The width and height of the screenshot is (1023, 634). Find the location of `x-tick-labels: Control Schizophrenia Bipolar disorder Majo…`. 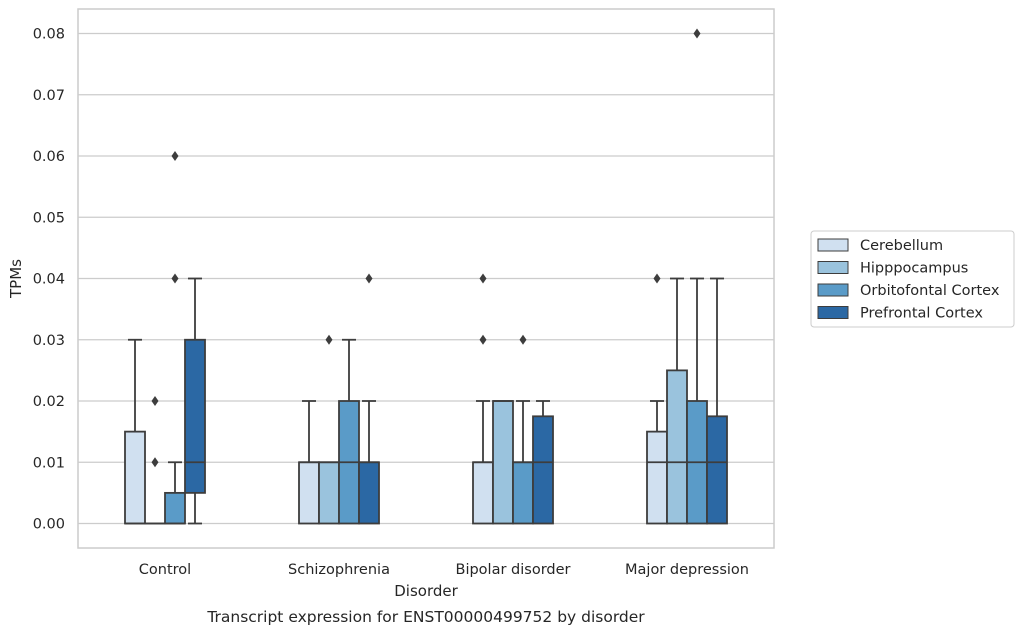

x-tick-labels: Control Schizophrenia Bipolar disorder Majo… is located at coordinates (444, 570).